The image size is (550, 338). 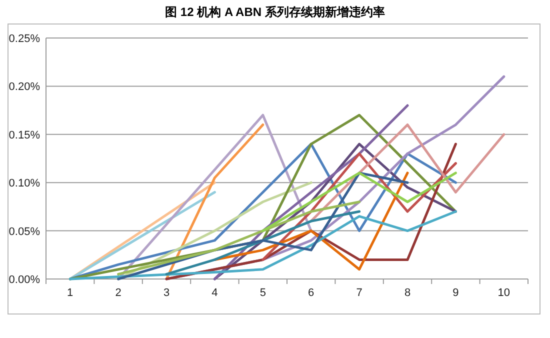 I want to click on x-tick-label: 5, so click(x=263, y=293).